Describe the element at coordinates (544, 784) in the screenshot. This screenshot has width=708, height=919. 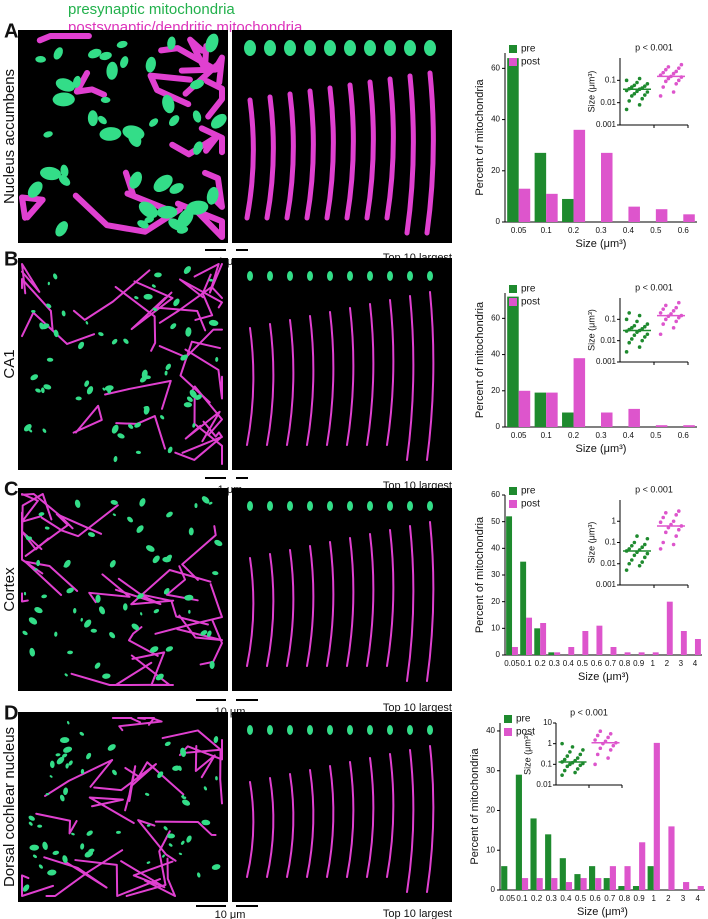
I see `y-tick-label: 0.01` at that location.